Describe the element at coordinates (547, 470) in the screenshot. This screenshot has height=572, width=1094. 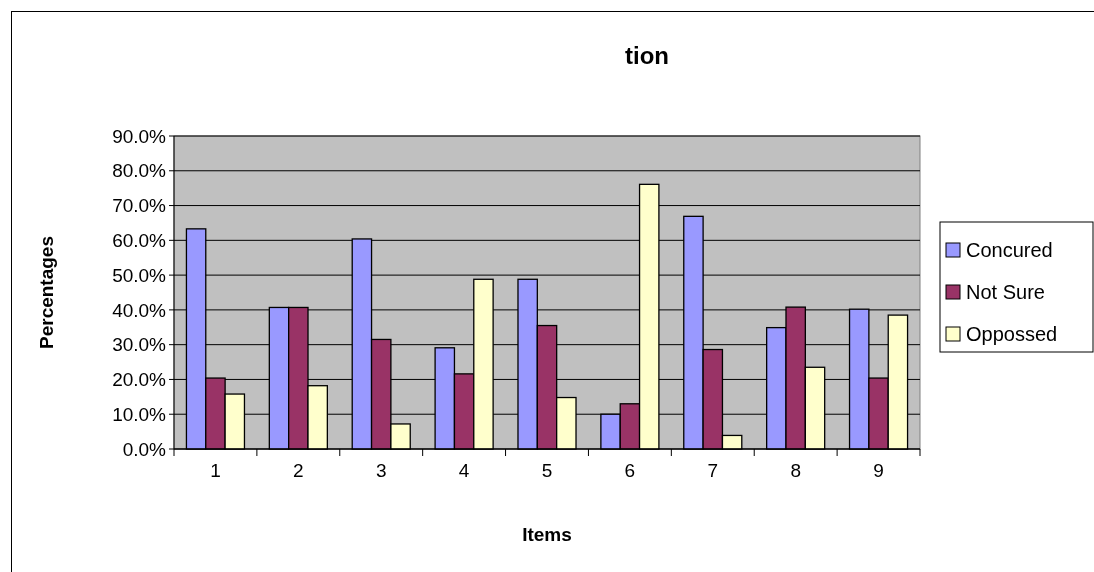
I see `x-tick-label: 5` at that location.